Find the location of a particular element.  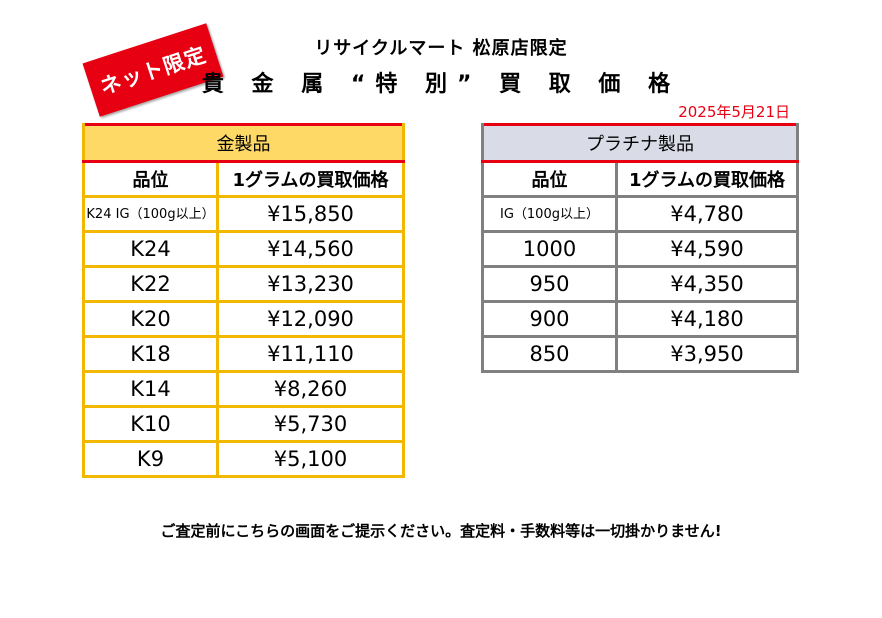

gold-price-cell: ¥13,230 is located at coordinates (310, 284).